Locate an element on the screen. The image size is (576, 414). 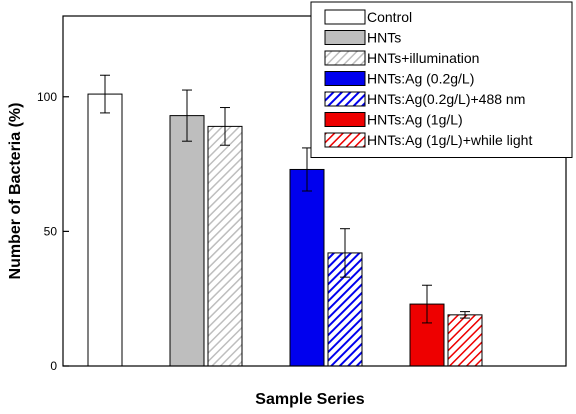
y-tick-label: 0 is located at coordinates (53, 366).